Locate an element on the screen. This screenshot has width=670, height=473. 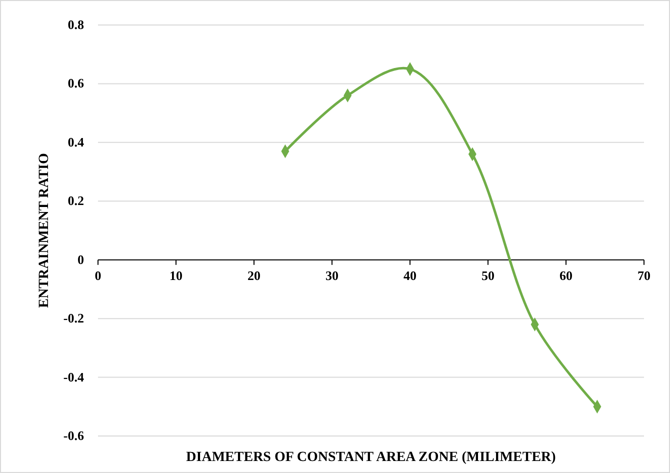
y-tick-label: -0.6 is located at coordinates (73, 435).